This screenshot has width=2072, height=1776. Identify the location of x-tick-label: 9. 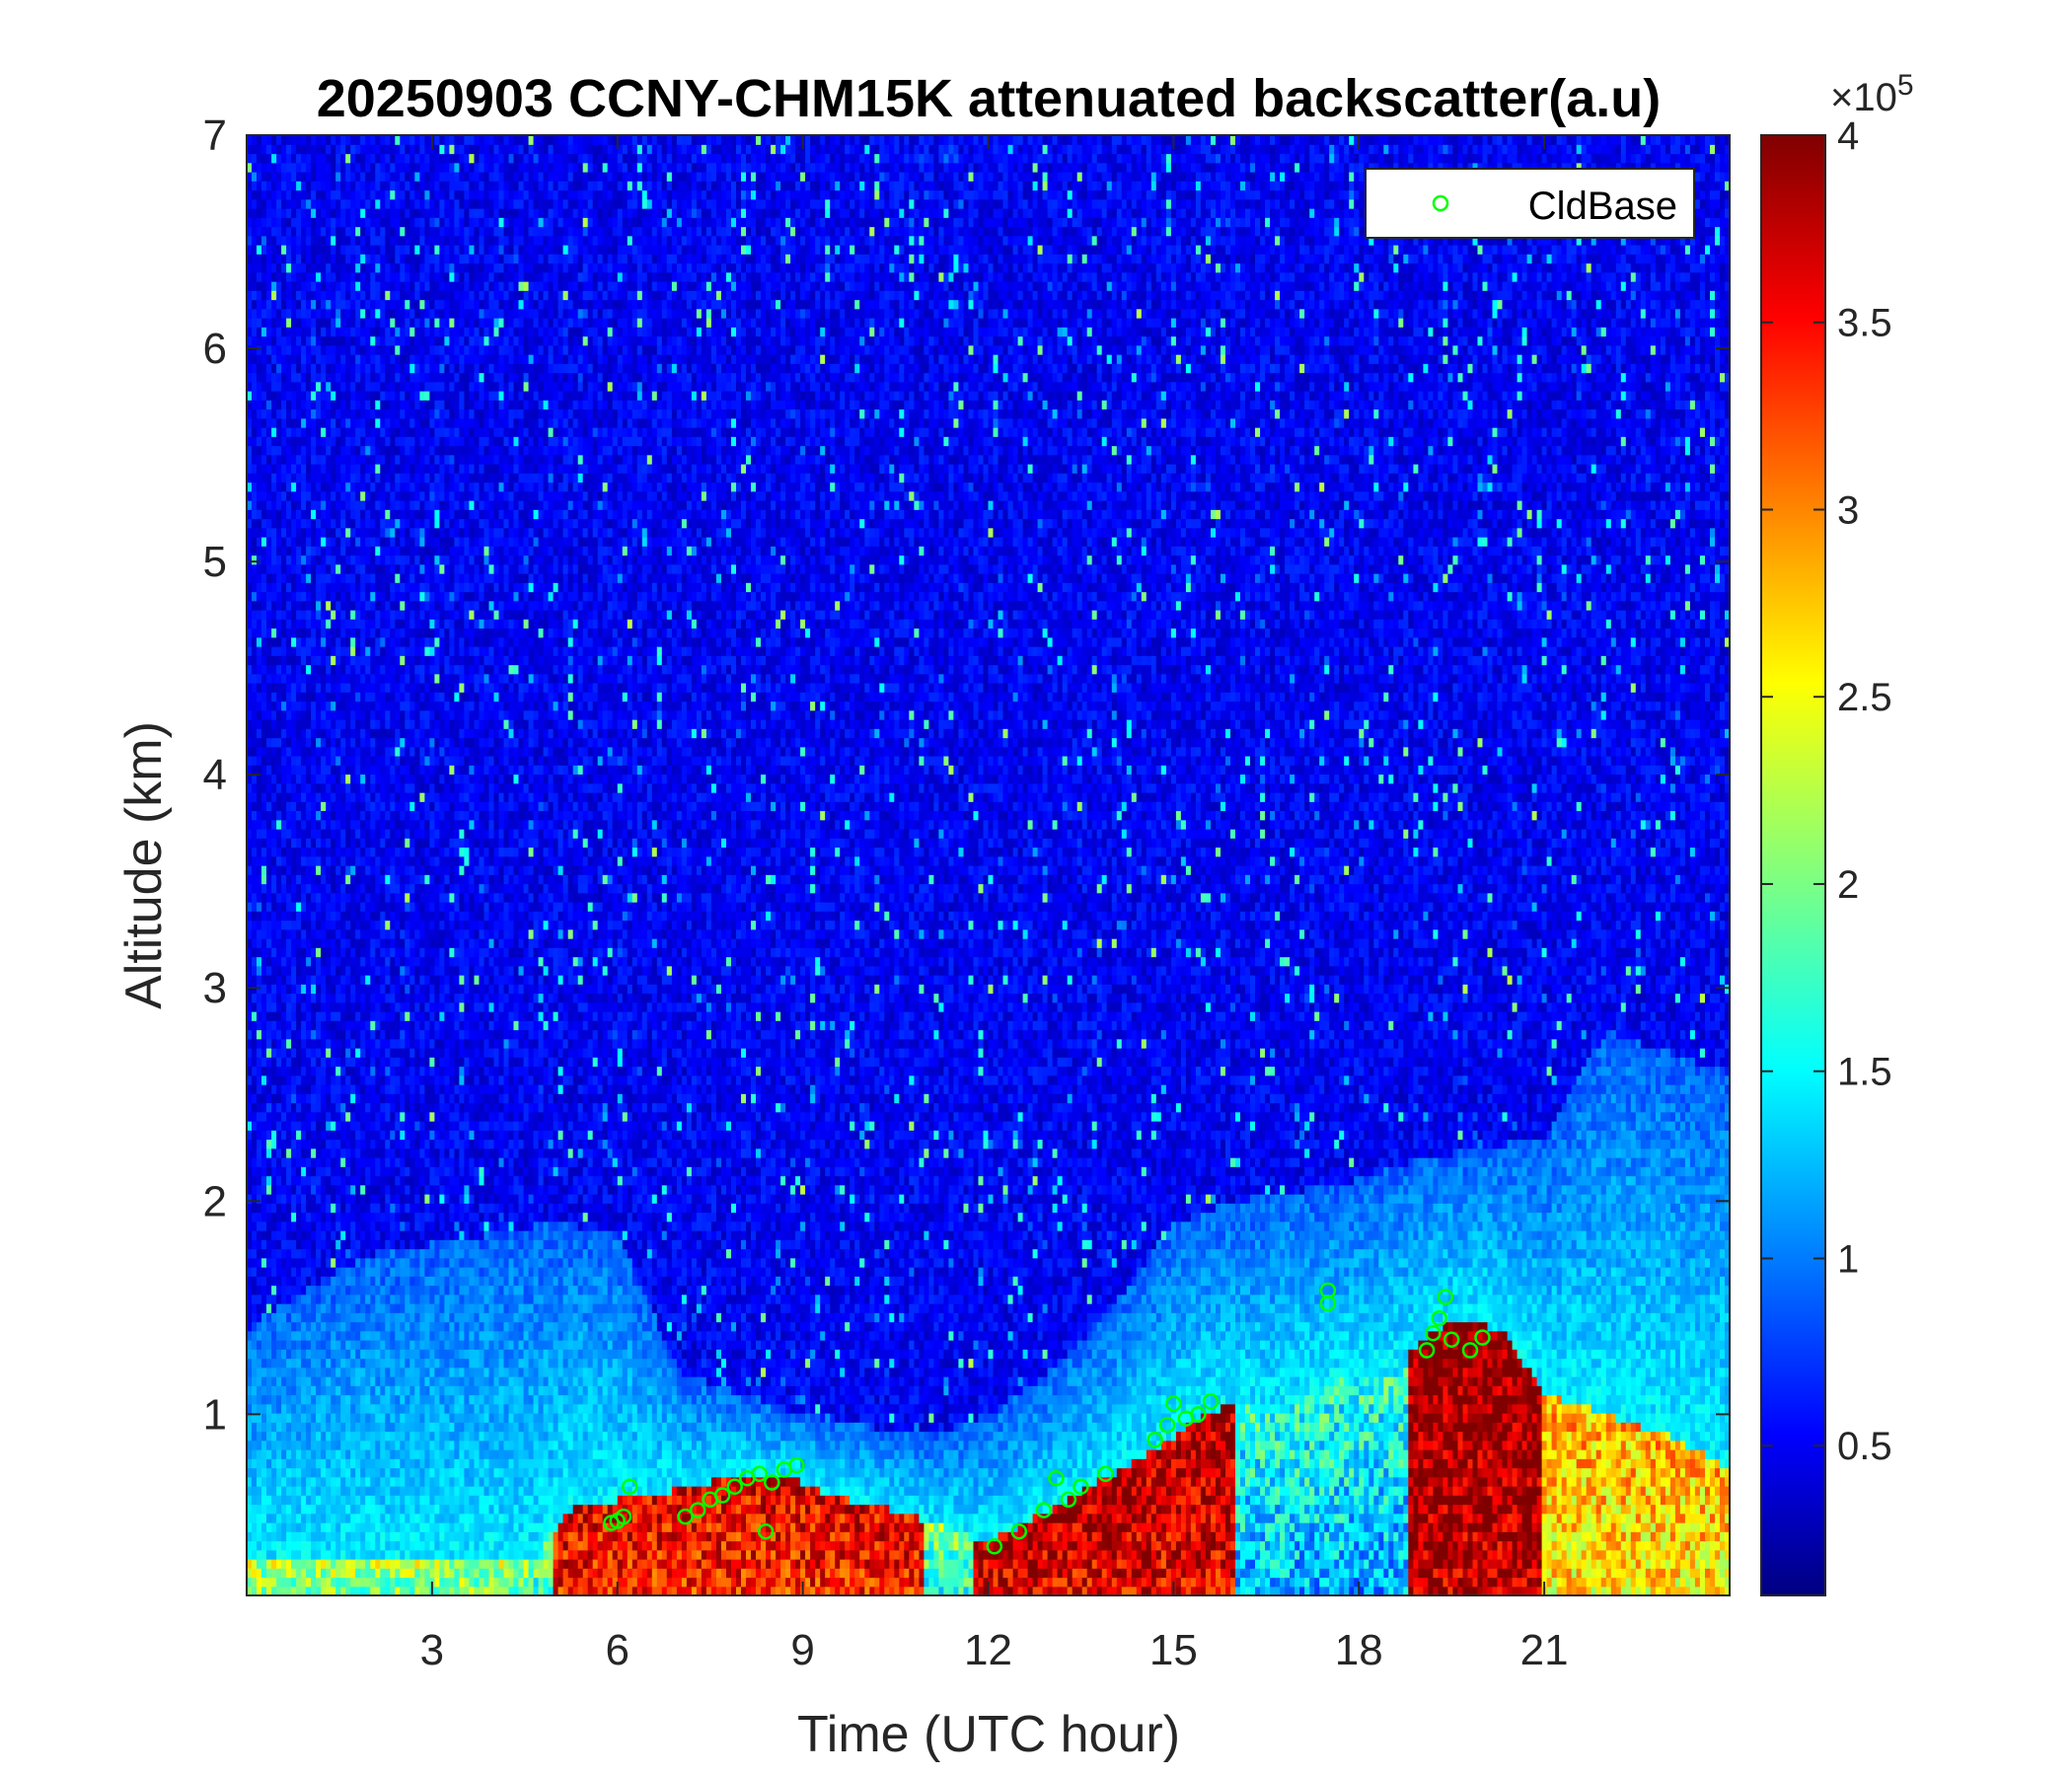
(802, 1650).